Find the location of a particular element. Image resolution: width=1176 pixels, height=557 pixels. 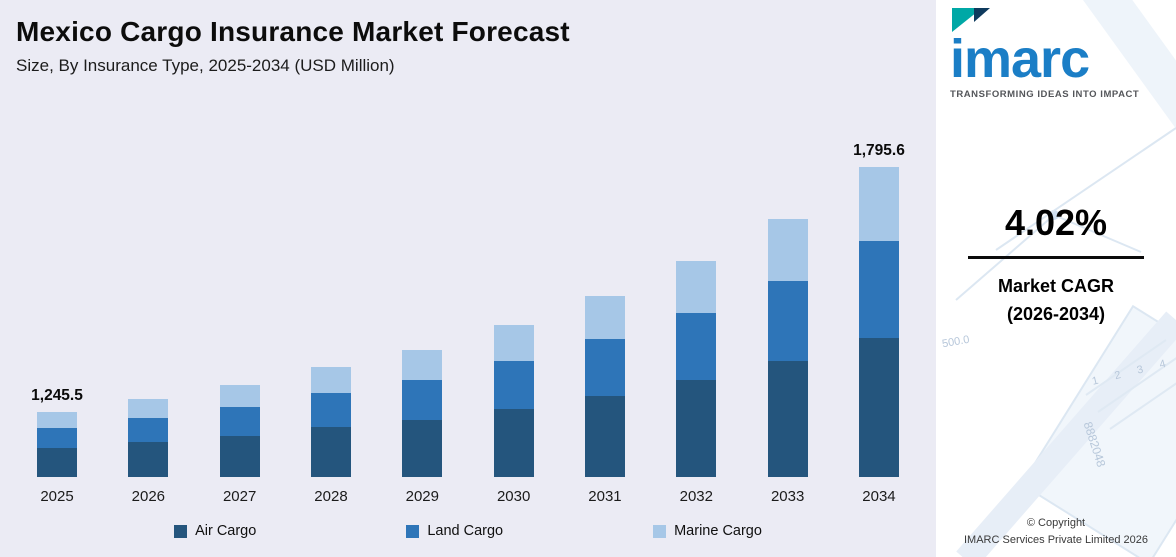

cagr-label-line1: Market CAGR is located at coordinates (1056, 286).